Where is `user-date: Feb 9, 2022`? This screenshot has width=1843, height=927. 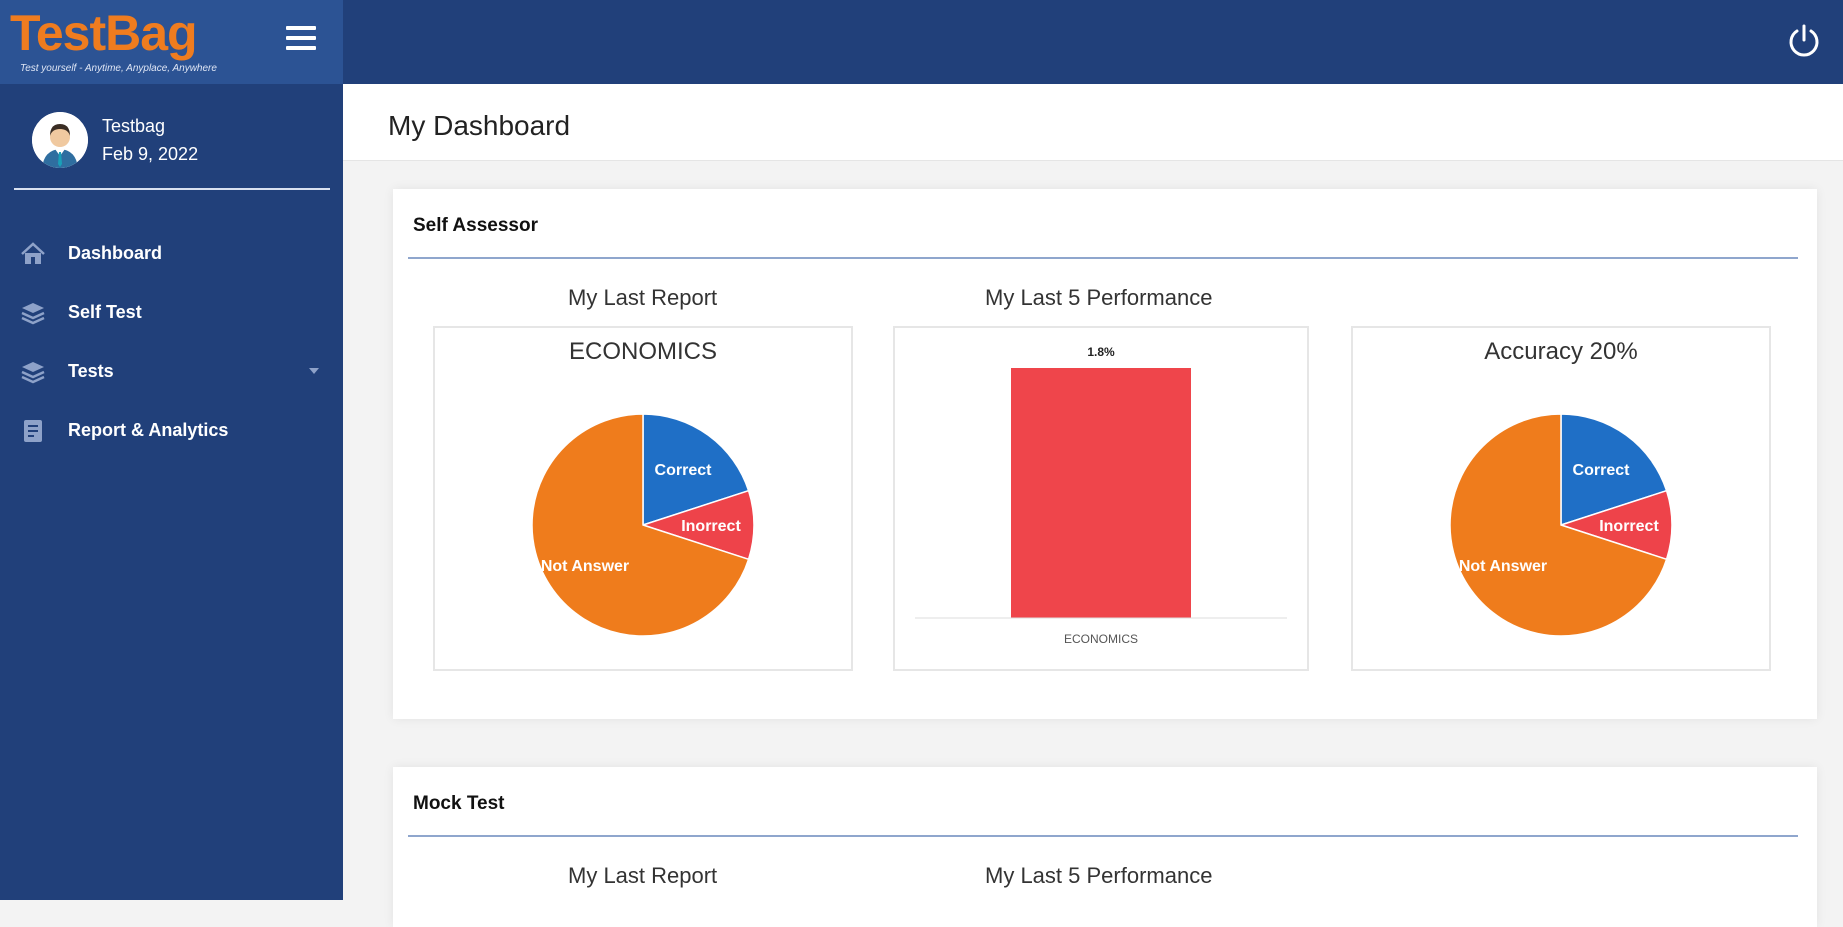
user-date: Feb 9, 2022 is located at coordinates (150, 154).